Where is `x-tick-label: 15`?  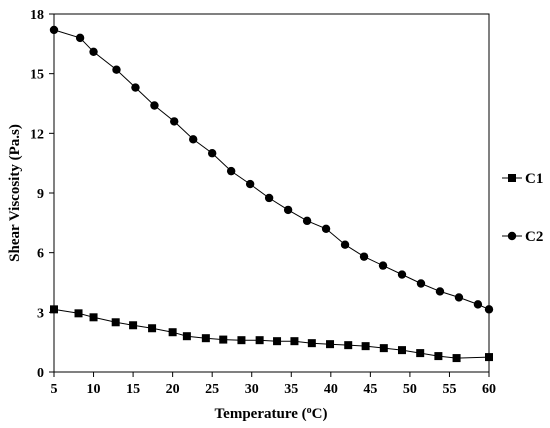
x-tick-label: 15 is located at coordinates (133, 389).